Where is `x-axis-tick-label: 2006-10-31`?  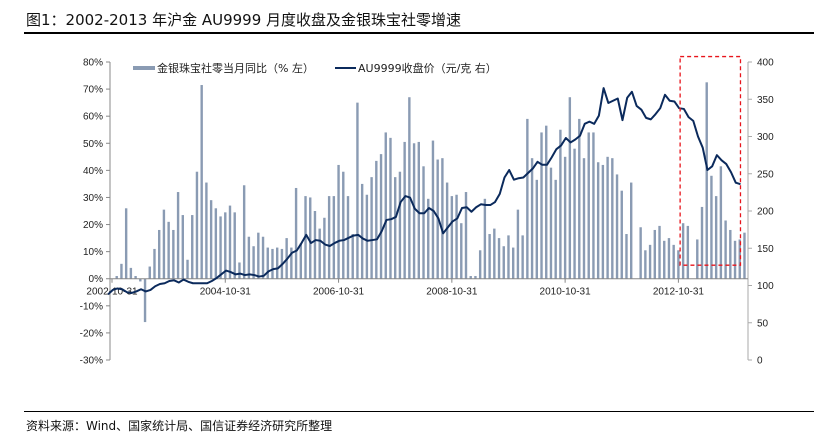 x-axis-tick-label: 2006-10-31 is located at coordinates (339, 292).